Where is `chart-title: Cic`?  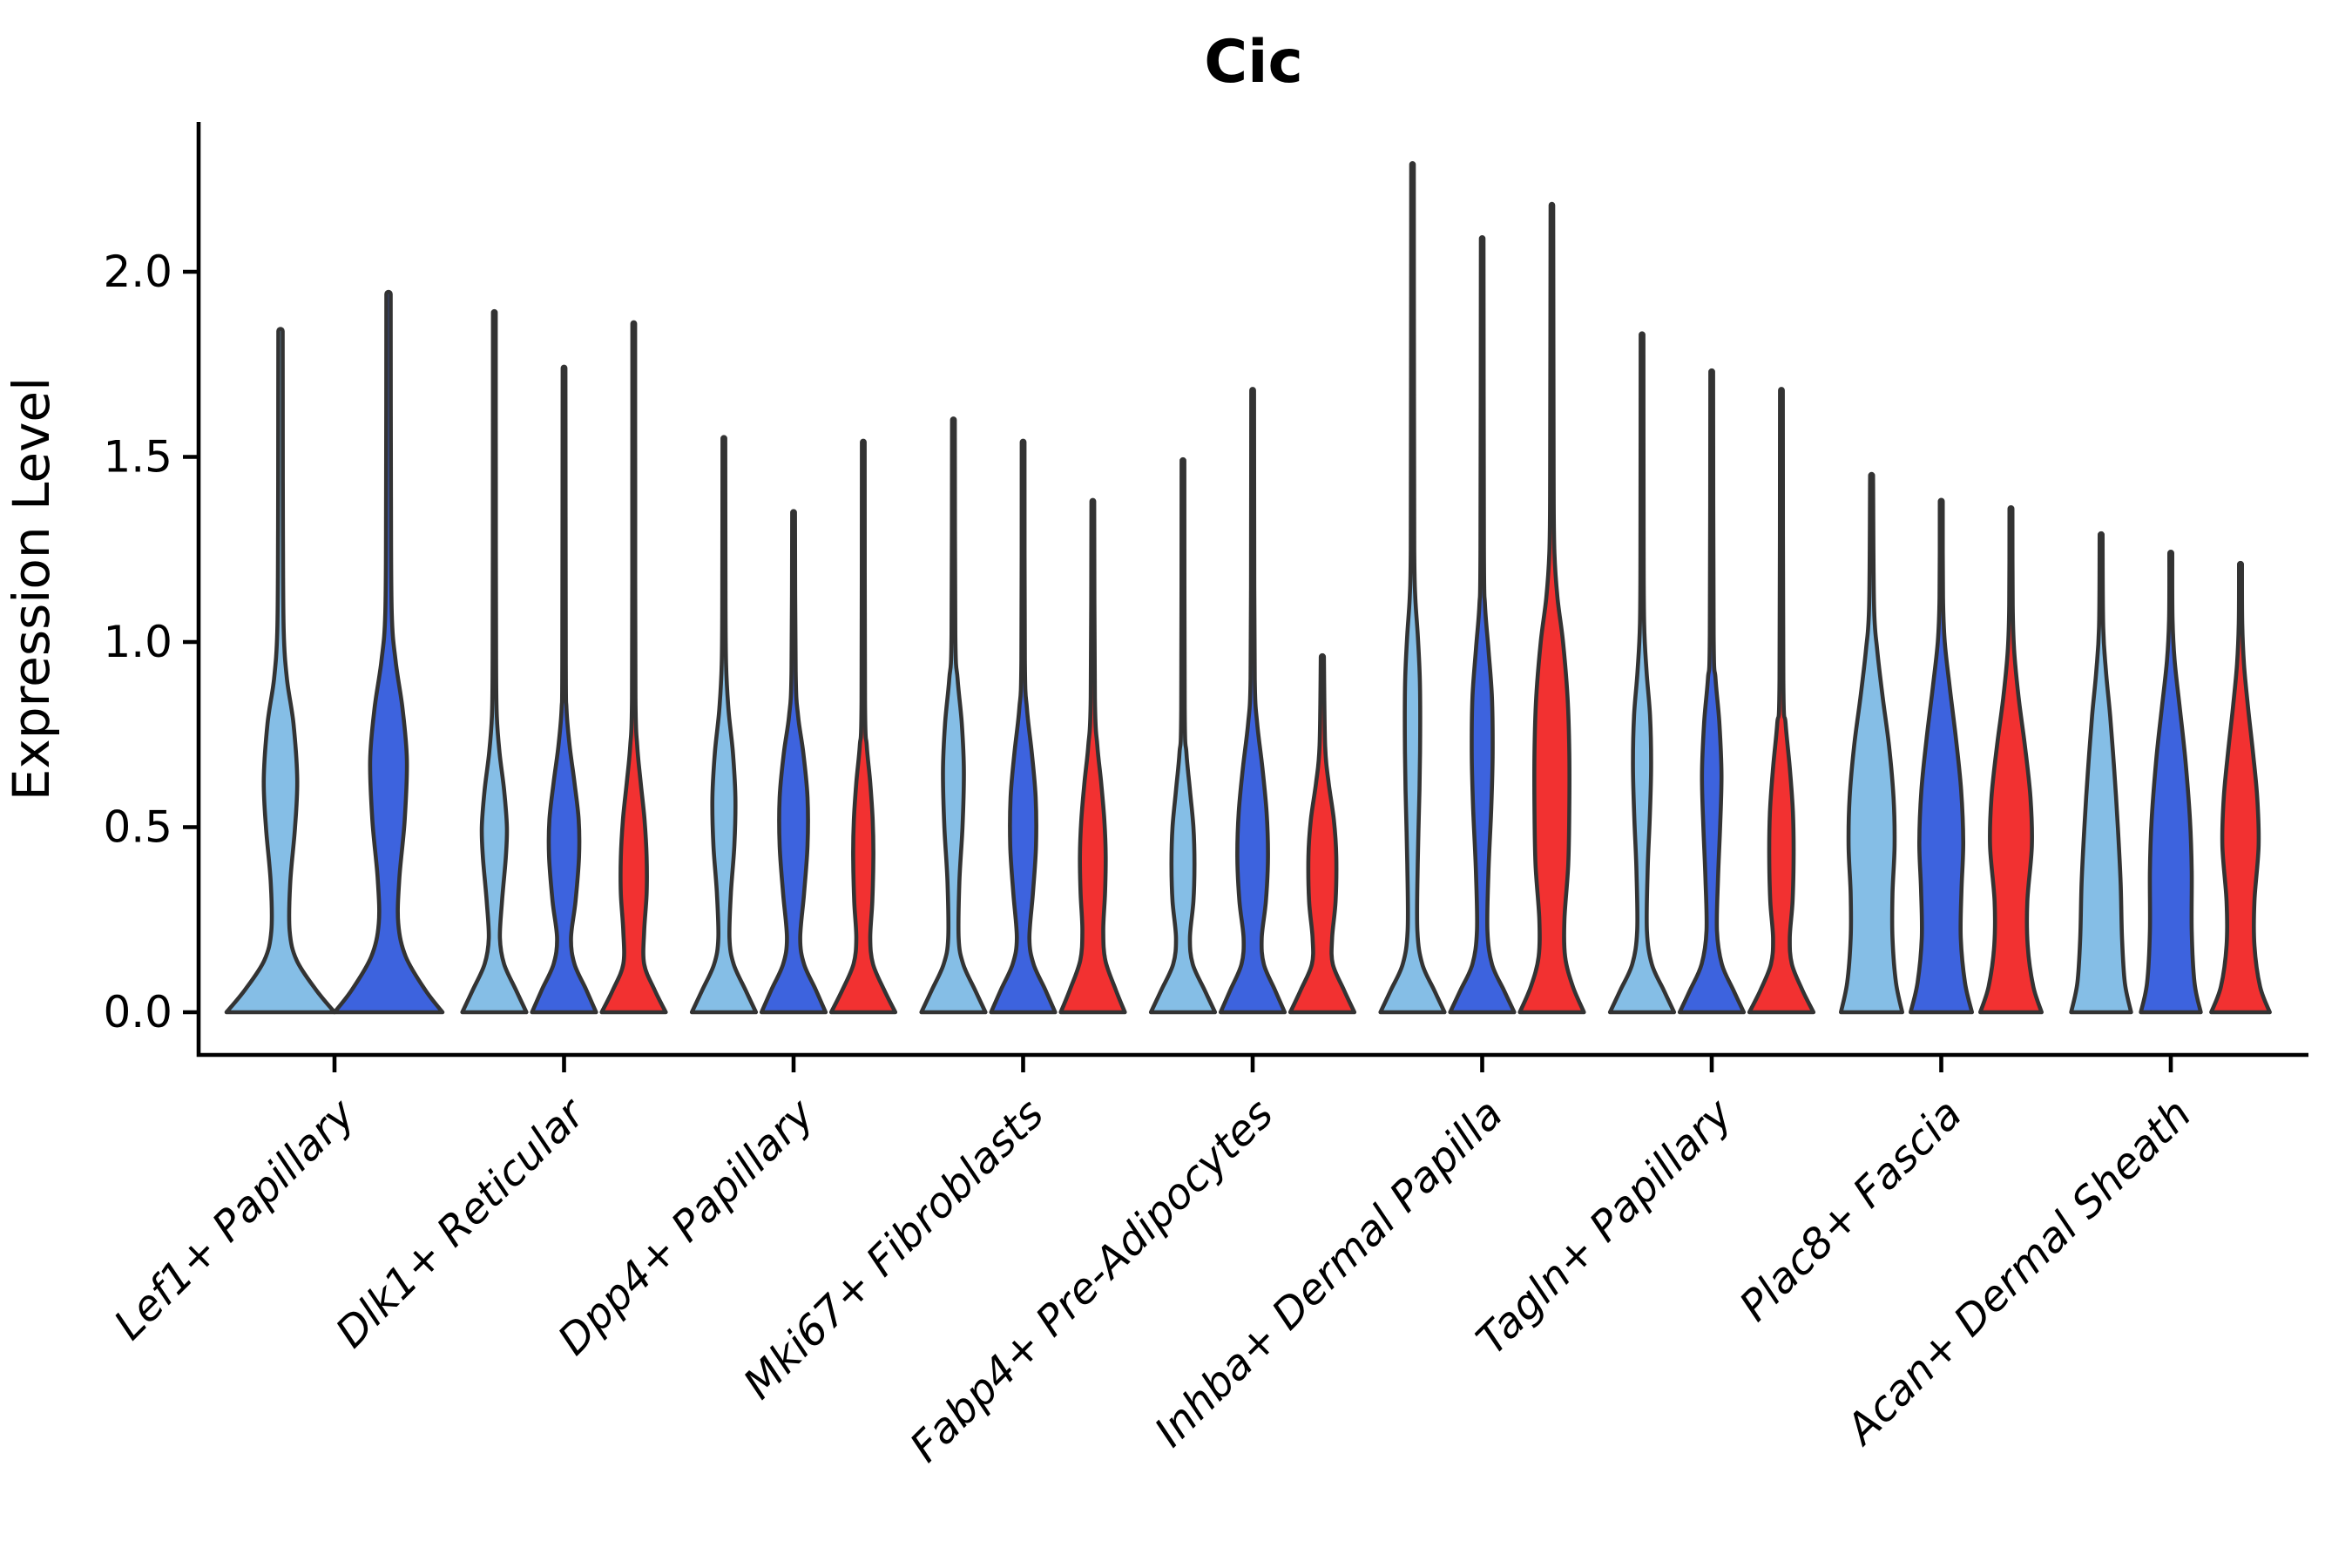 chart-title: Cic is located at coordinates (1253, 62).